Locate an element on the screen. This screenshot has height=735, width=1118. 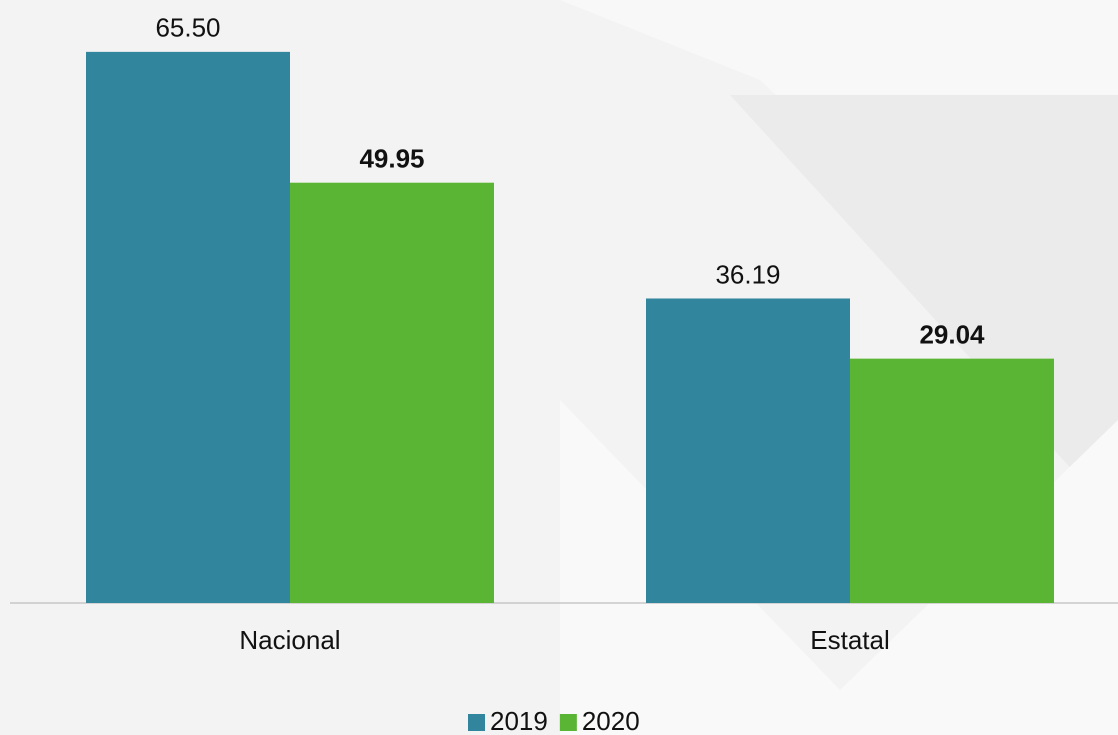
x-tick-label: Nacional is located at coordinates (289, 640).